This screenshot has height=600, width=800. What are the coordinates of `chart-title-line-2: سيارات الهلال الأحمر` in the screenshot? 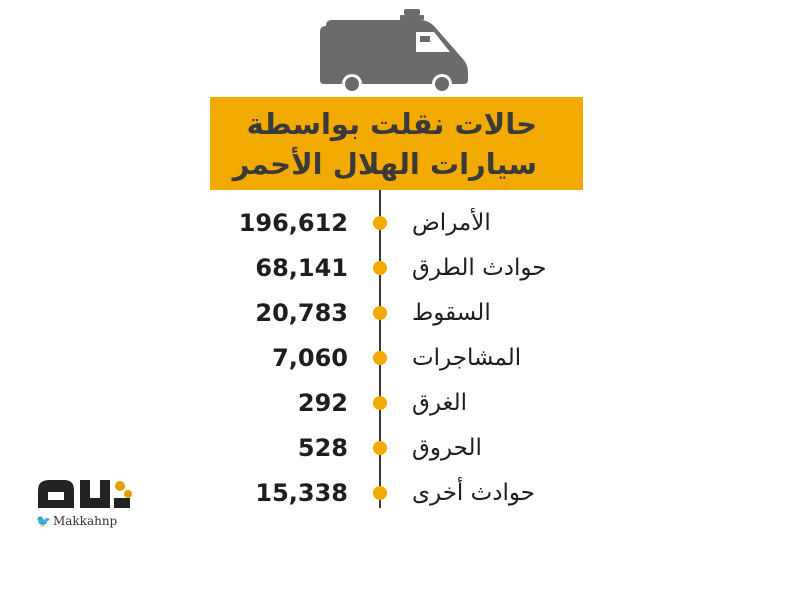 It's located at (384, 163).